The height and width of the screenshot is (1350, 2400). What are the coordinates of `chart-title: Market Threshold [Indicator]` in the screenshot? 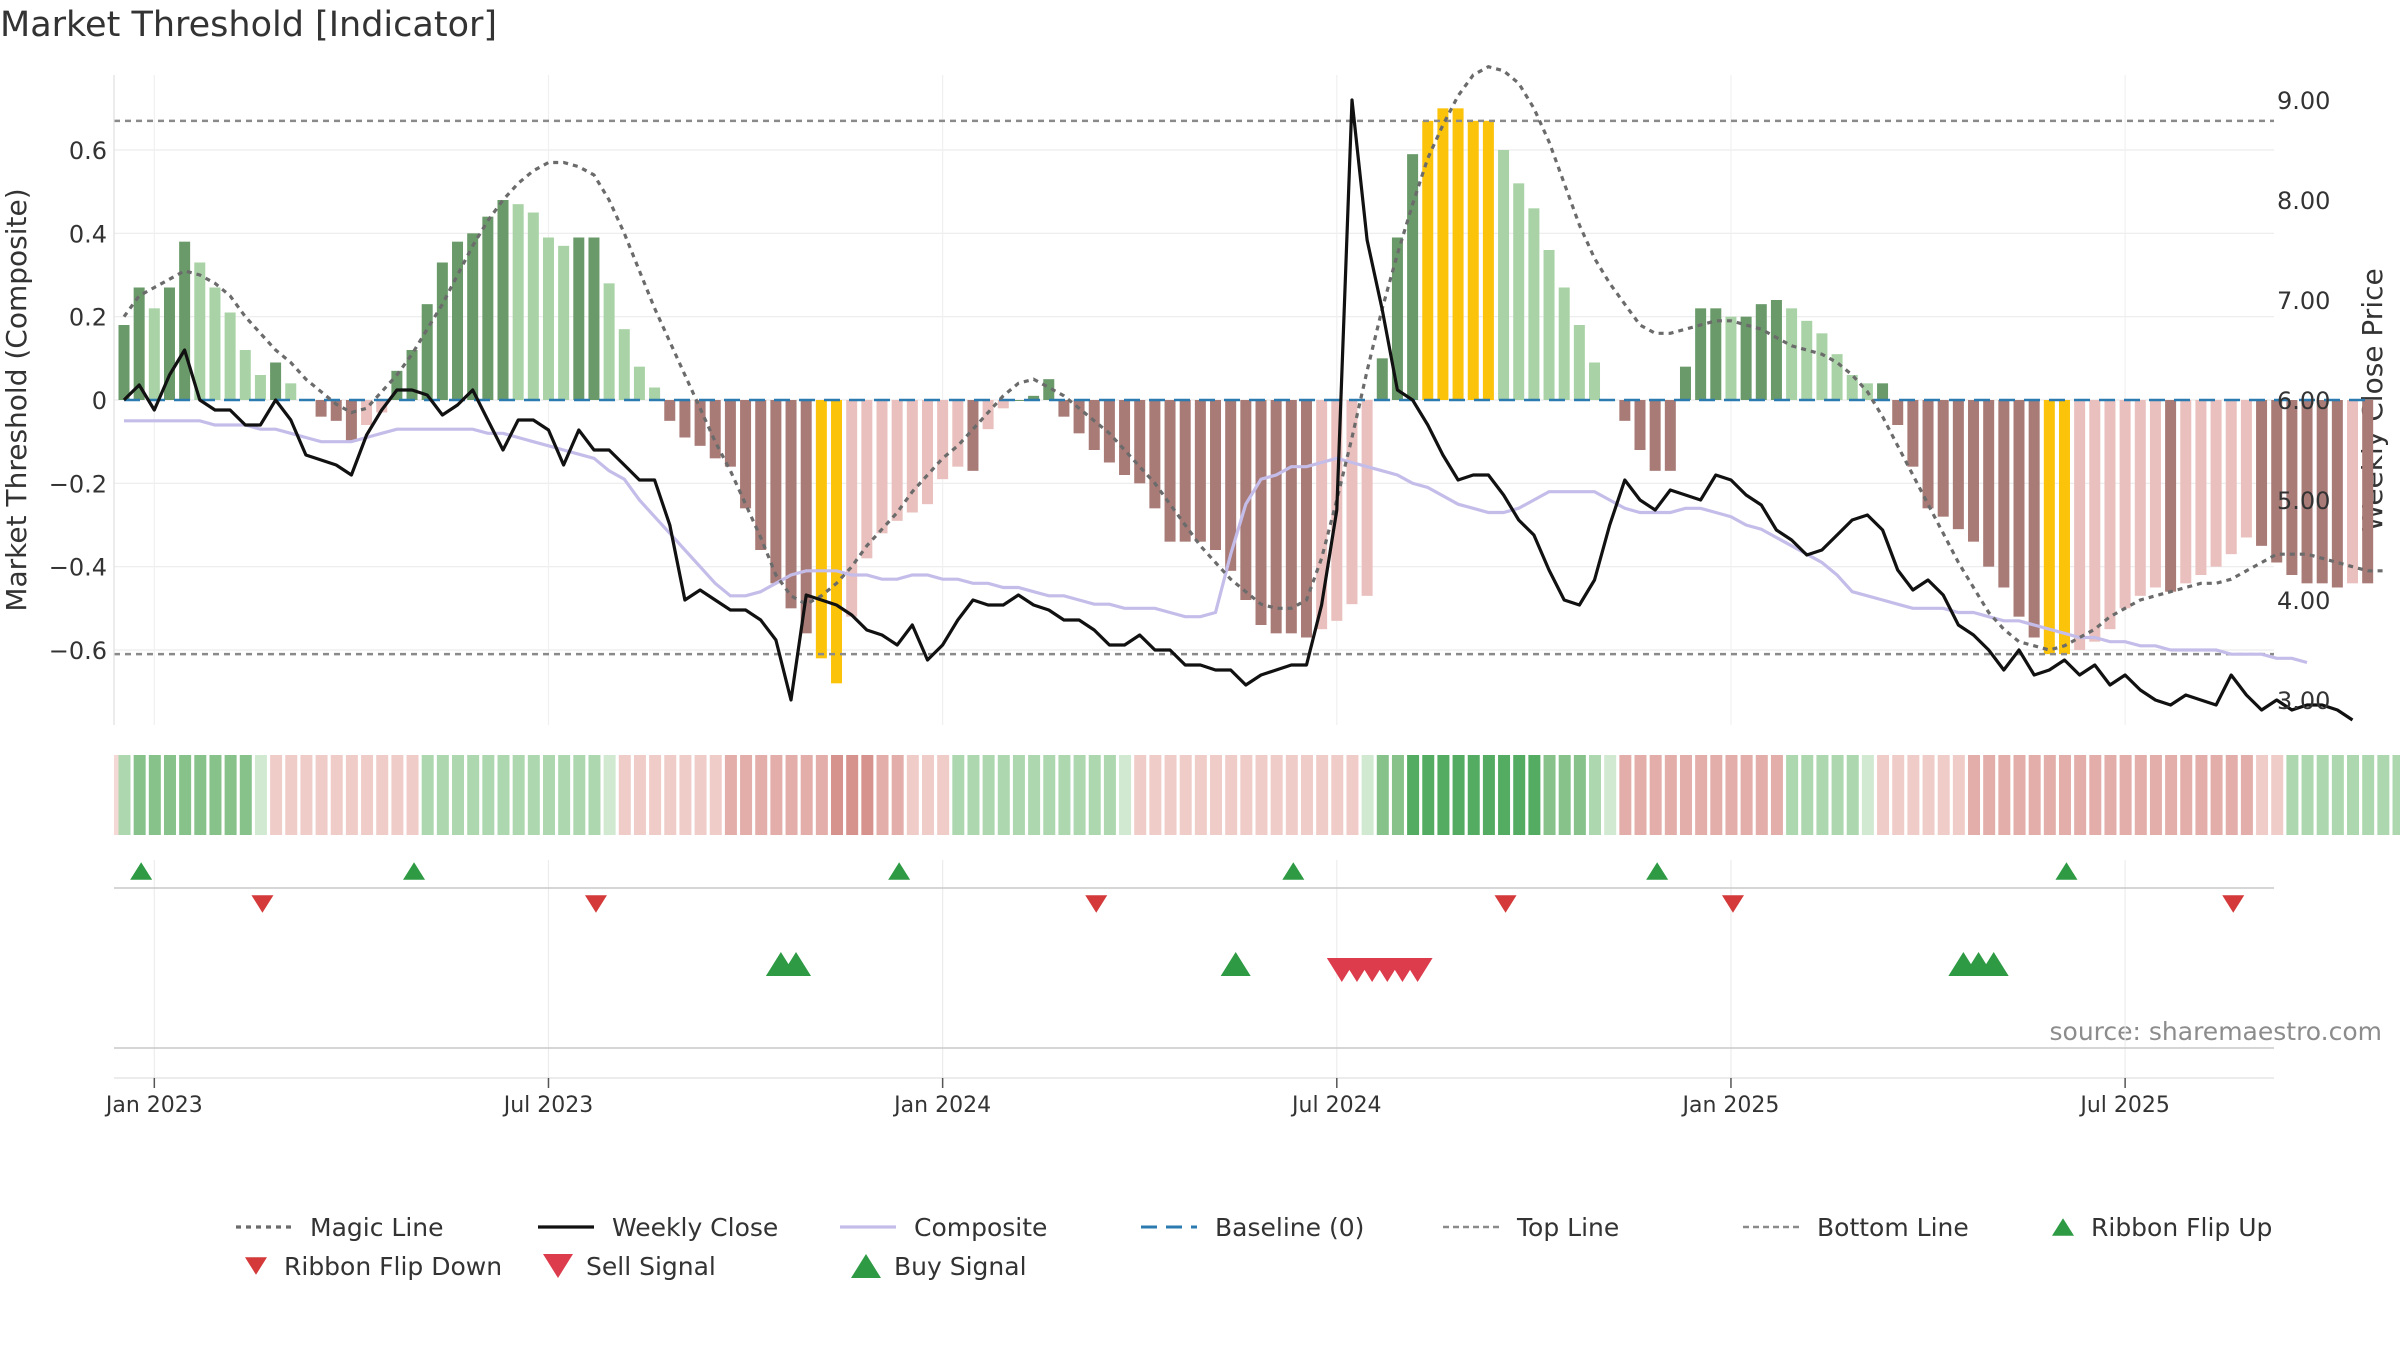 It's located at (248, 25).